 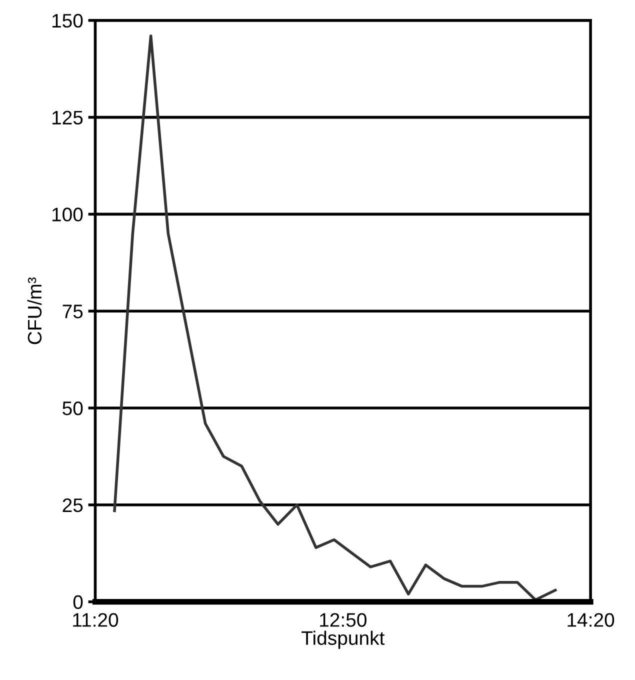 I want to click on y-tick-label: 100, so click(x=67, y=215).